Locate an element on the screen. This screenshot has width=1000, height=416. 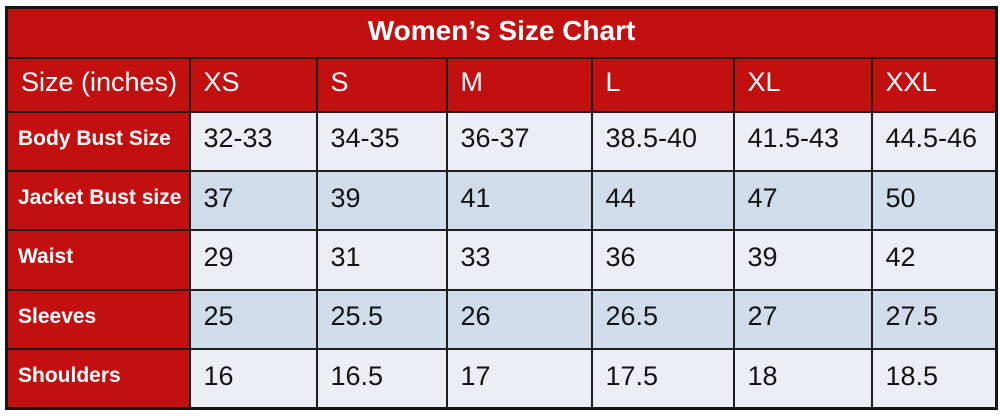
table-row-waist: Waist 29 31 33 36 39 42 is located at coordinates (501, 260).